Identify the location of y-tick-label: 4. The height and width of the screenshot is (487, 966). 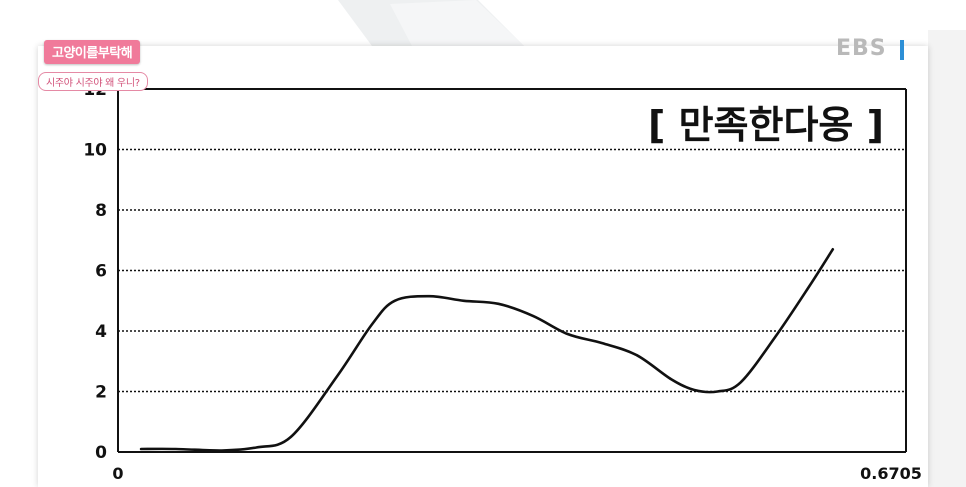
(101, 332).